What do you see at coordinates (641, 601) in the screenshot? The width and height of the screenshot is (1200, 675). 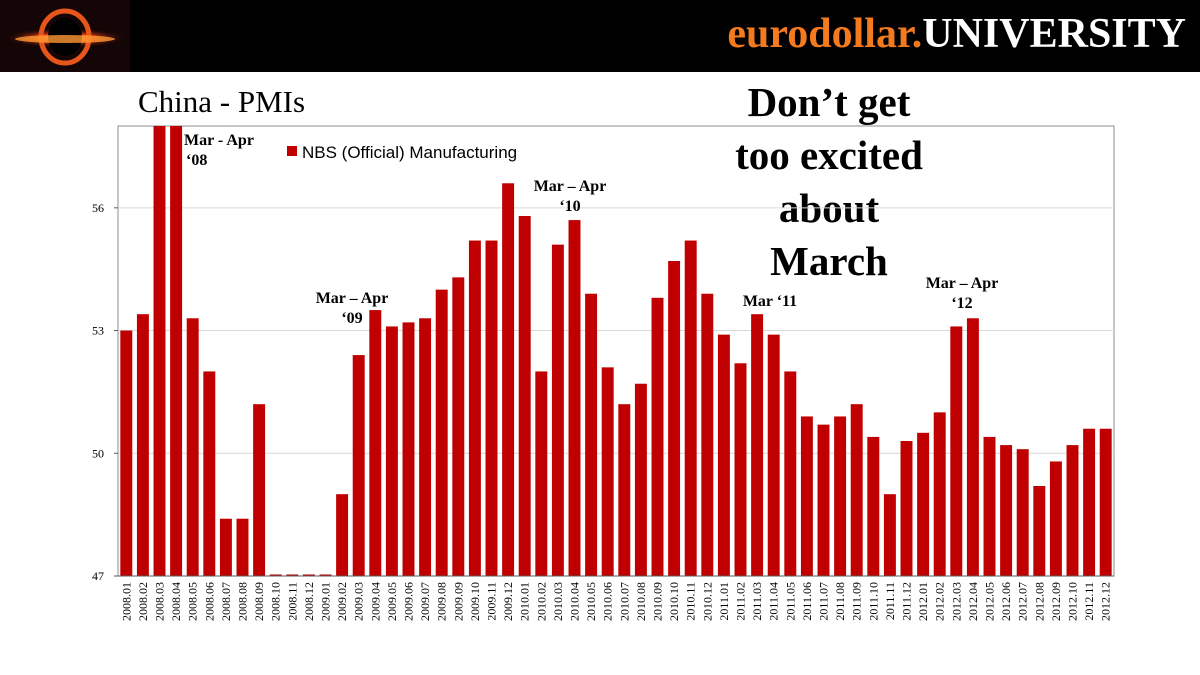 I see `x-tick-label: 2010.08` at bounding box center [641, 601].